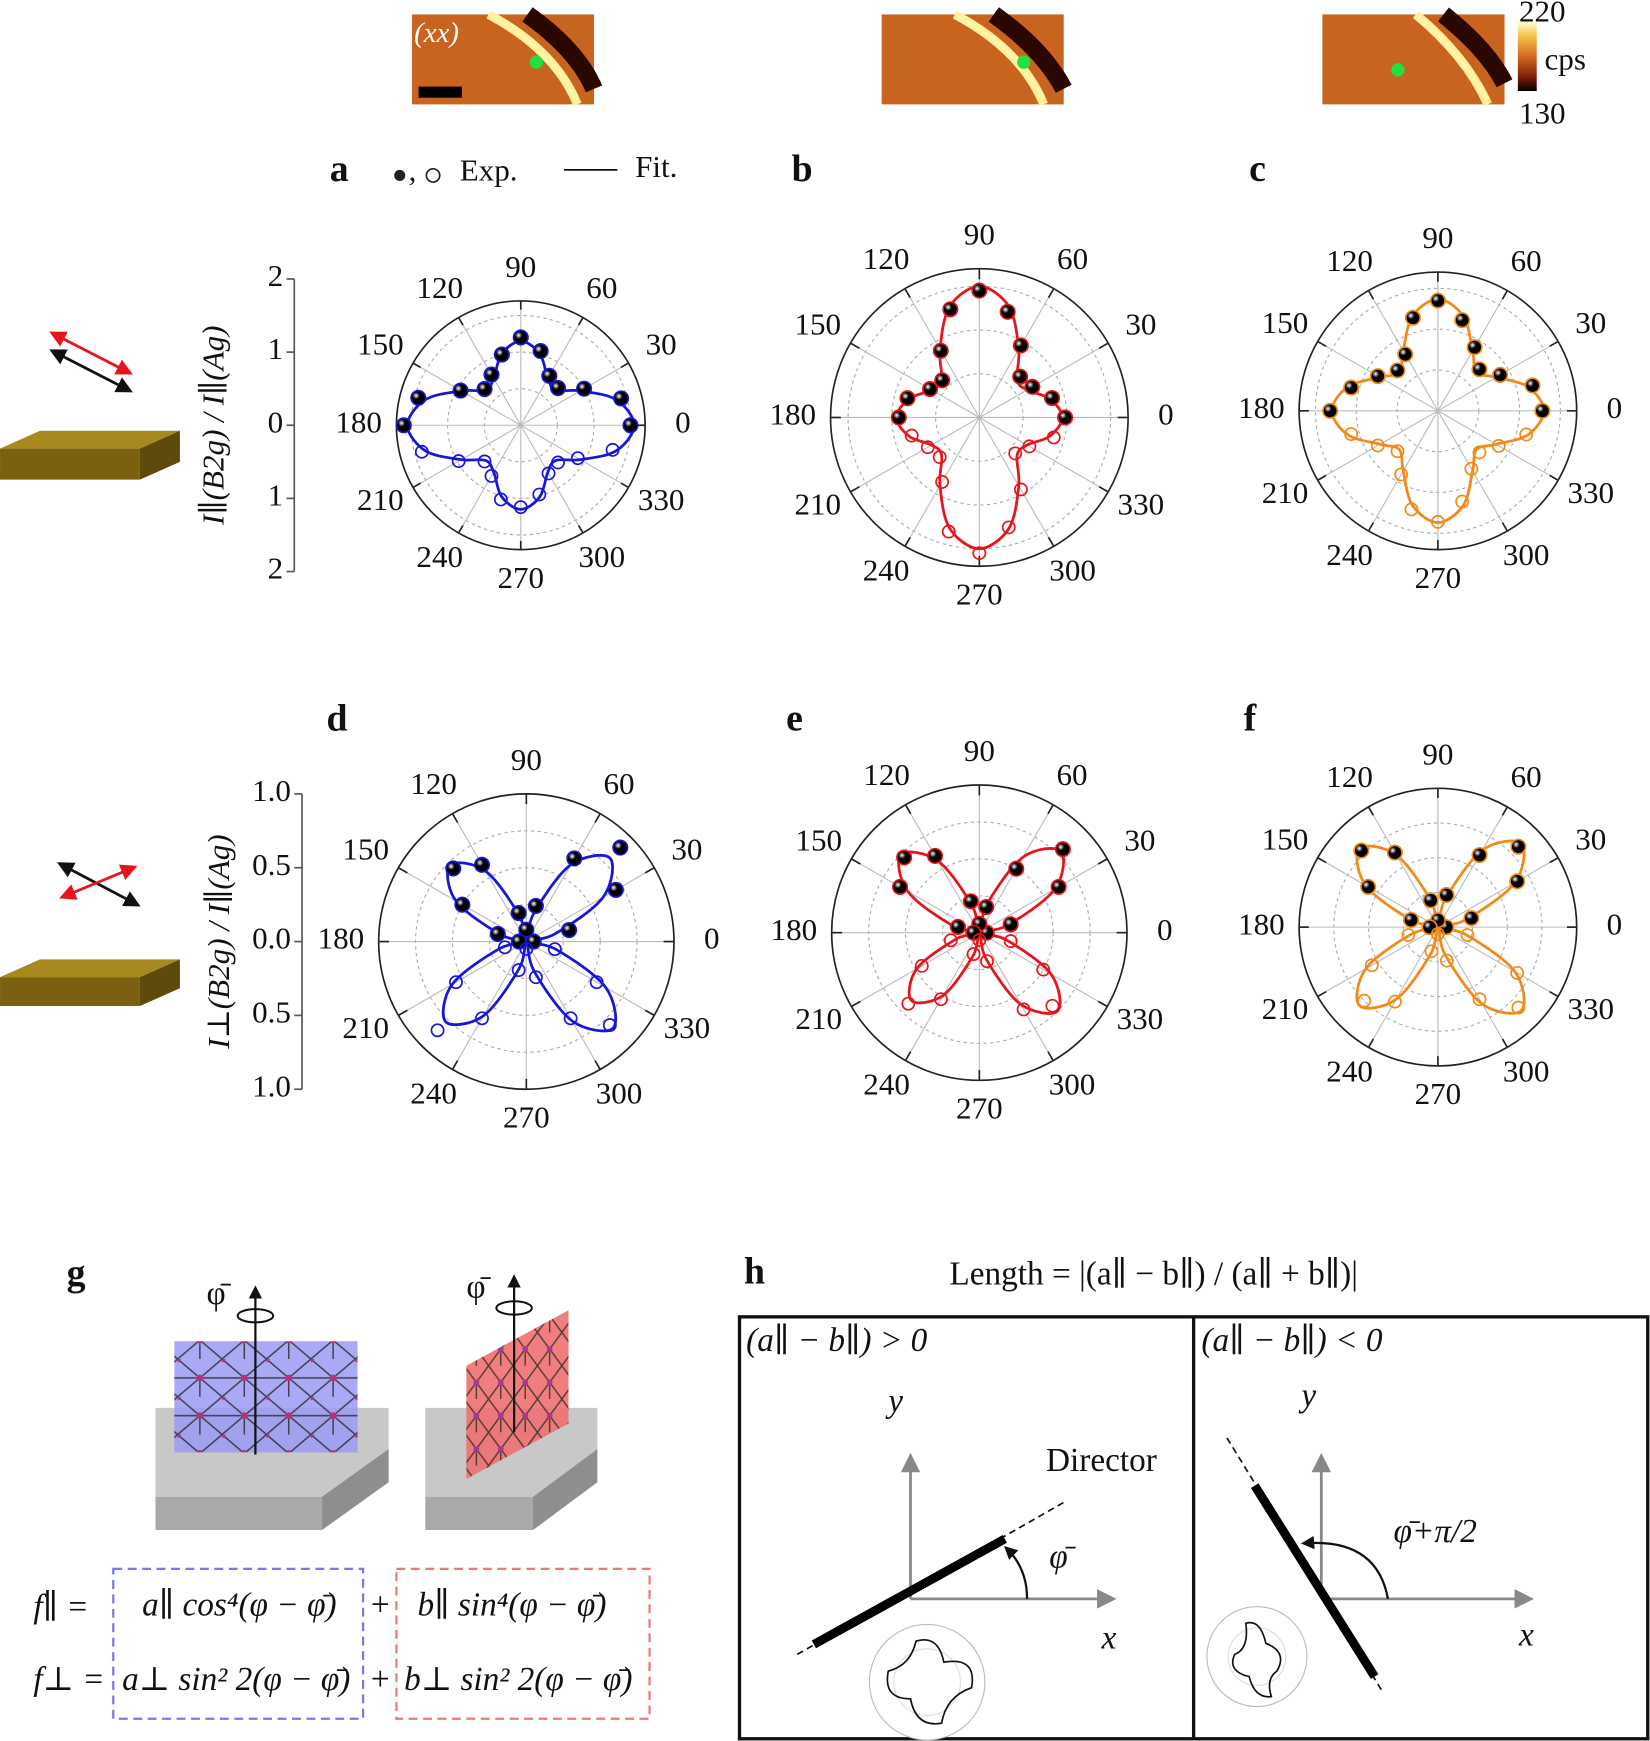 This screenshot has height=1741, width=1650. I want to click on formula: +, so click(380, 1604).